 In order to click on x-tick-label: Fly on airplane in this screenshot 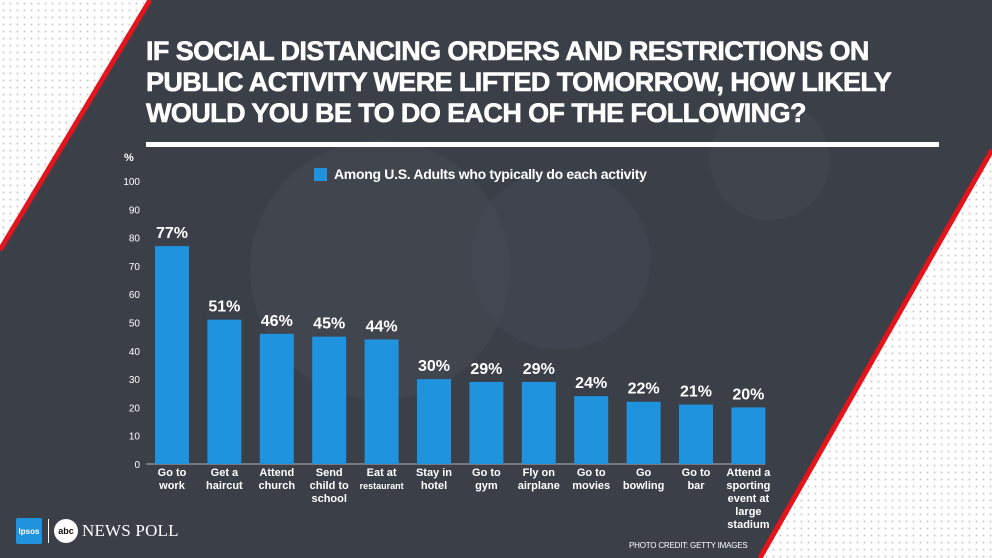, I will do `click(539, 479)`.